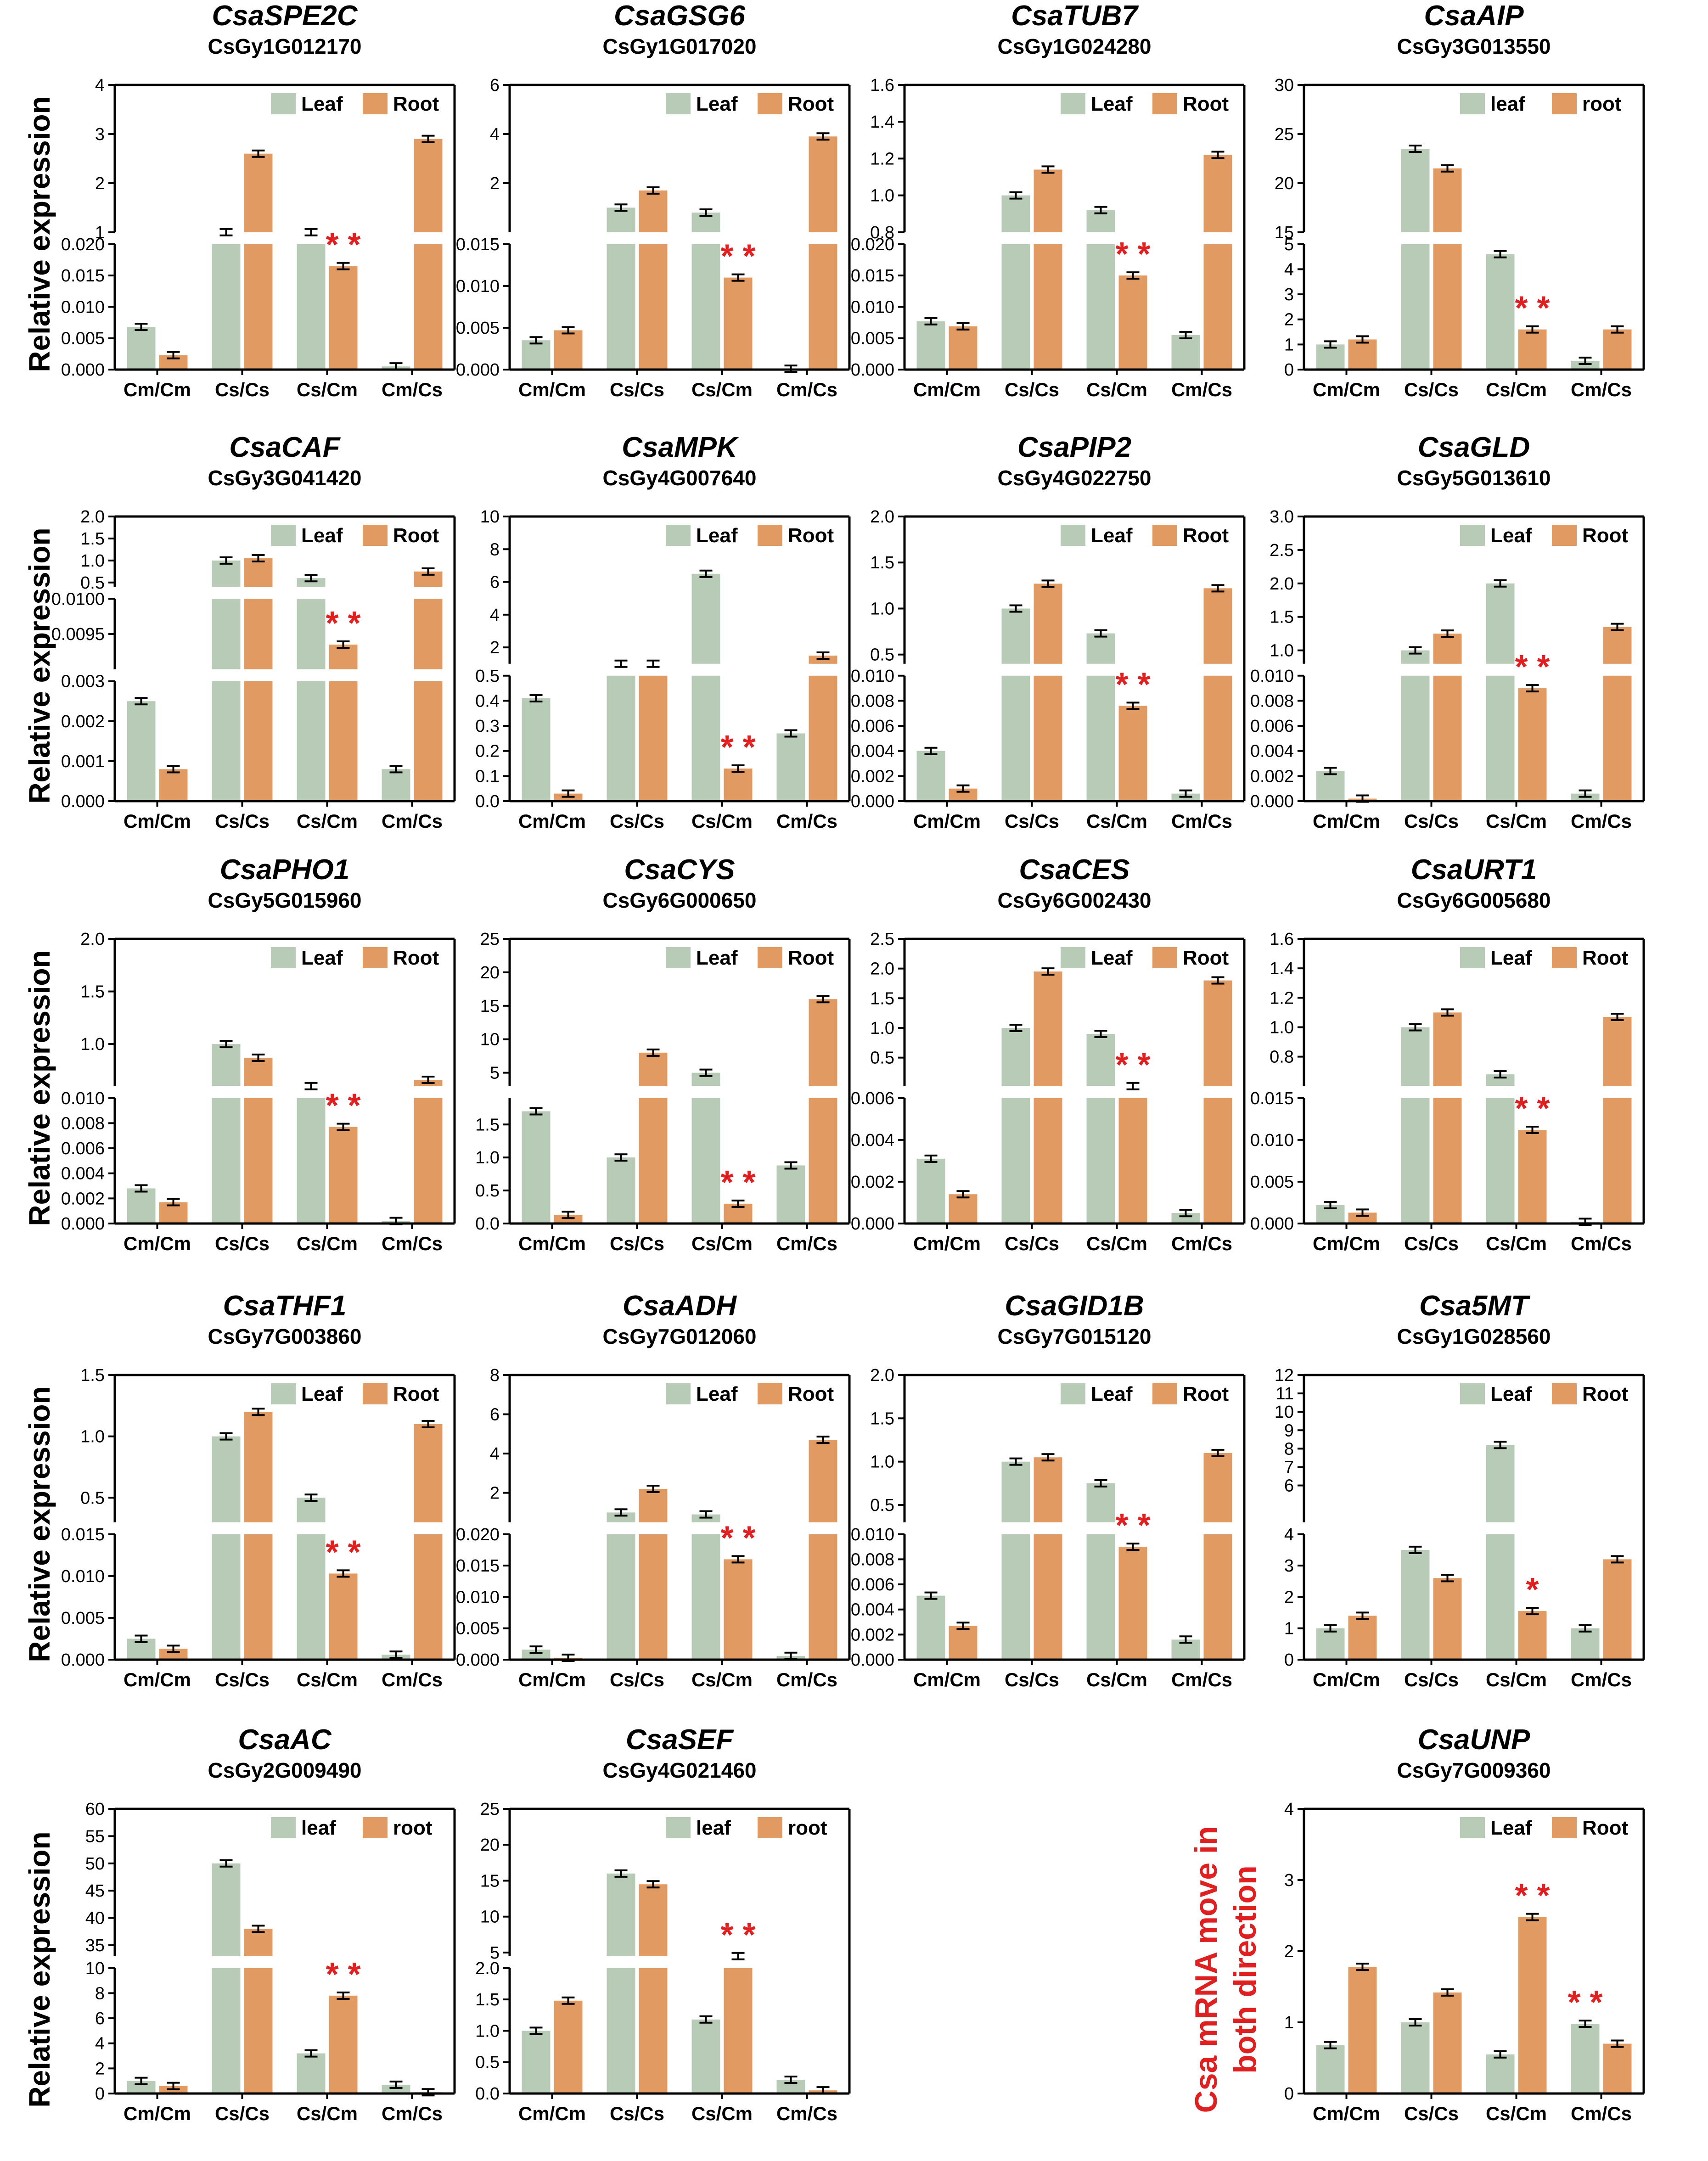 Image resolution: width=1708 pixels, height=2161 pixels. I want to click on chart-title: CsaADH, so click(680, 1306).